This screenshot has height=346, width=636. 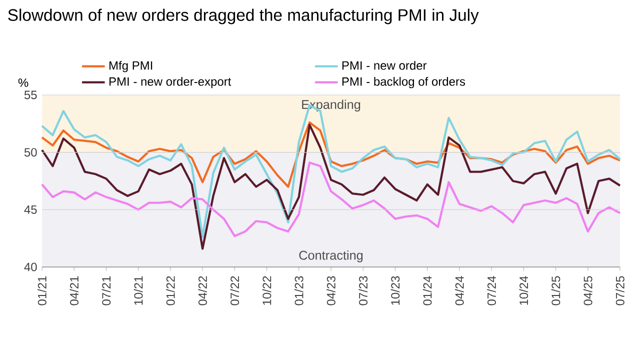 What do you see at coordinates (404, 82) in the screenshot?
I see `legend-label: PMI - backlog of orders` at bounding box center [404, 82].